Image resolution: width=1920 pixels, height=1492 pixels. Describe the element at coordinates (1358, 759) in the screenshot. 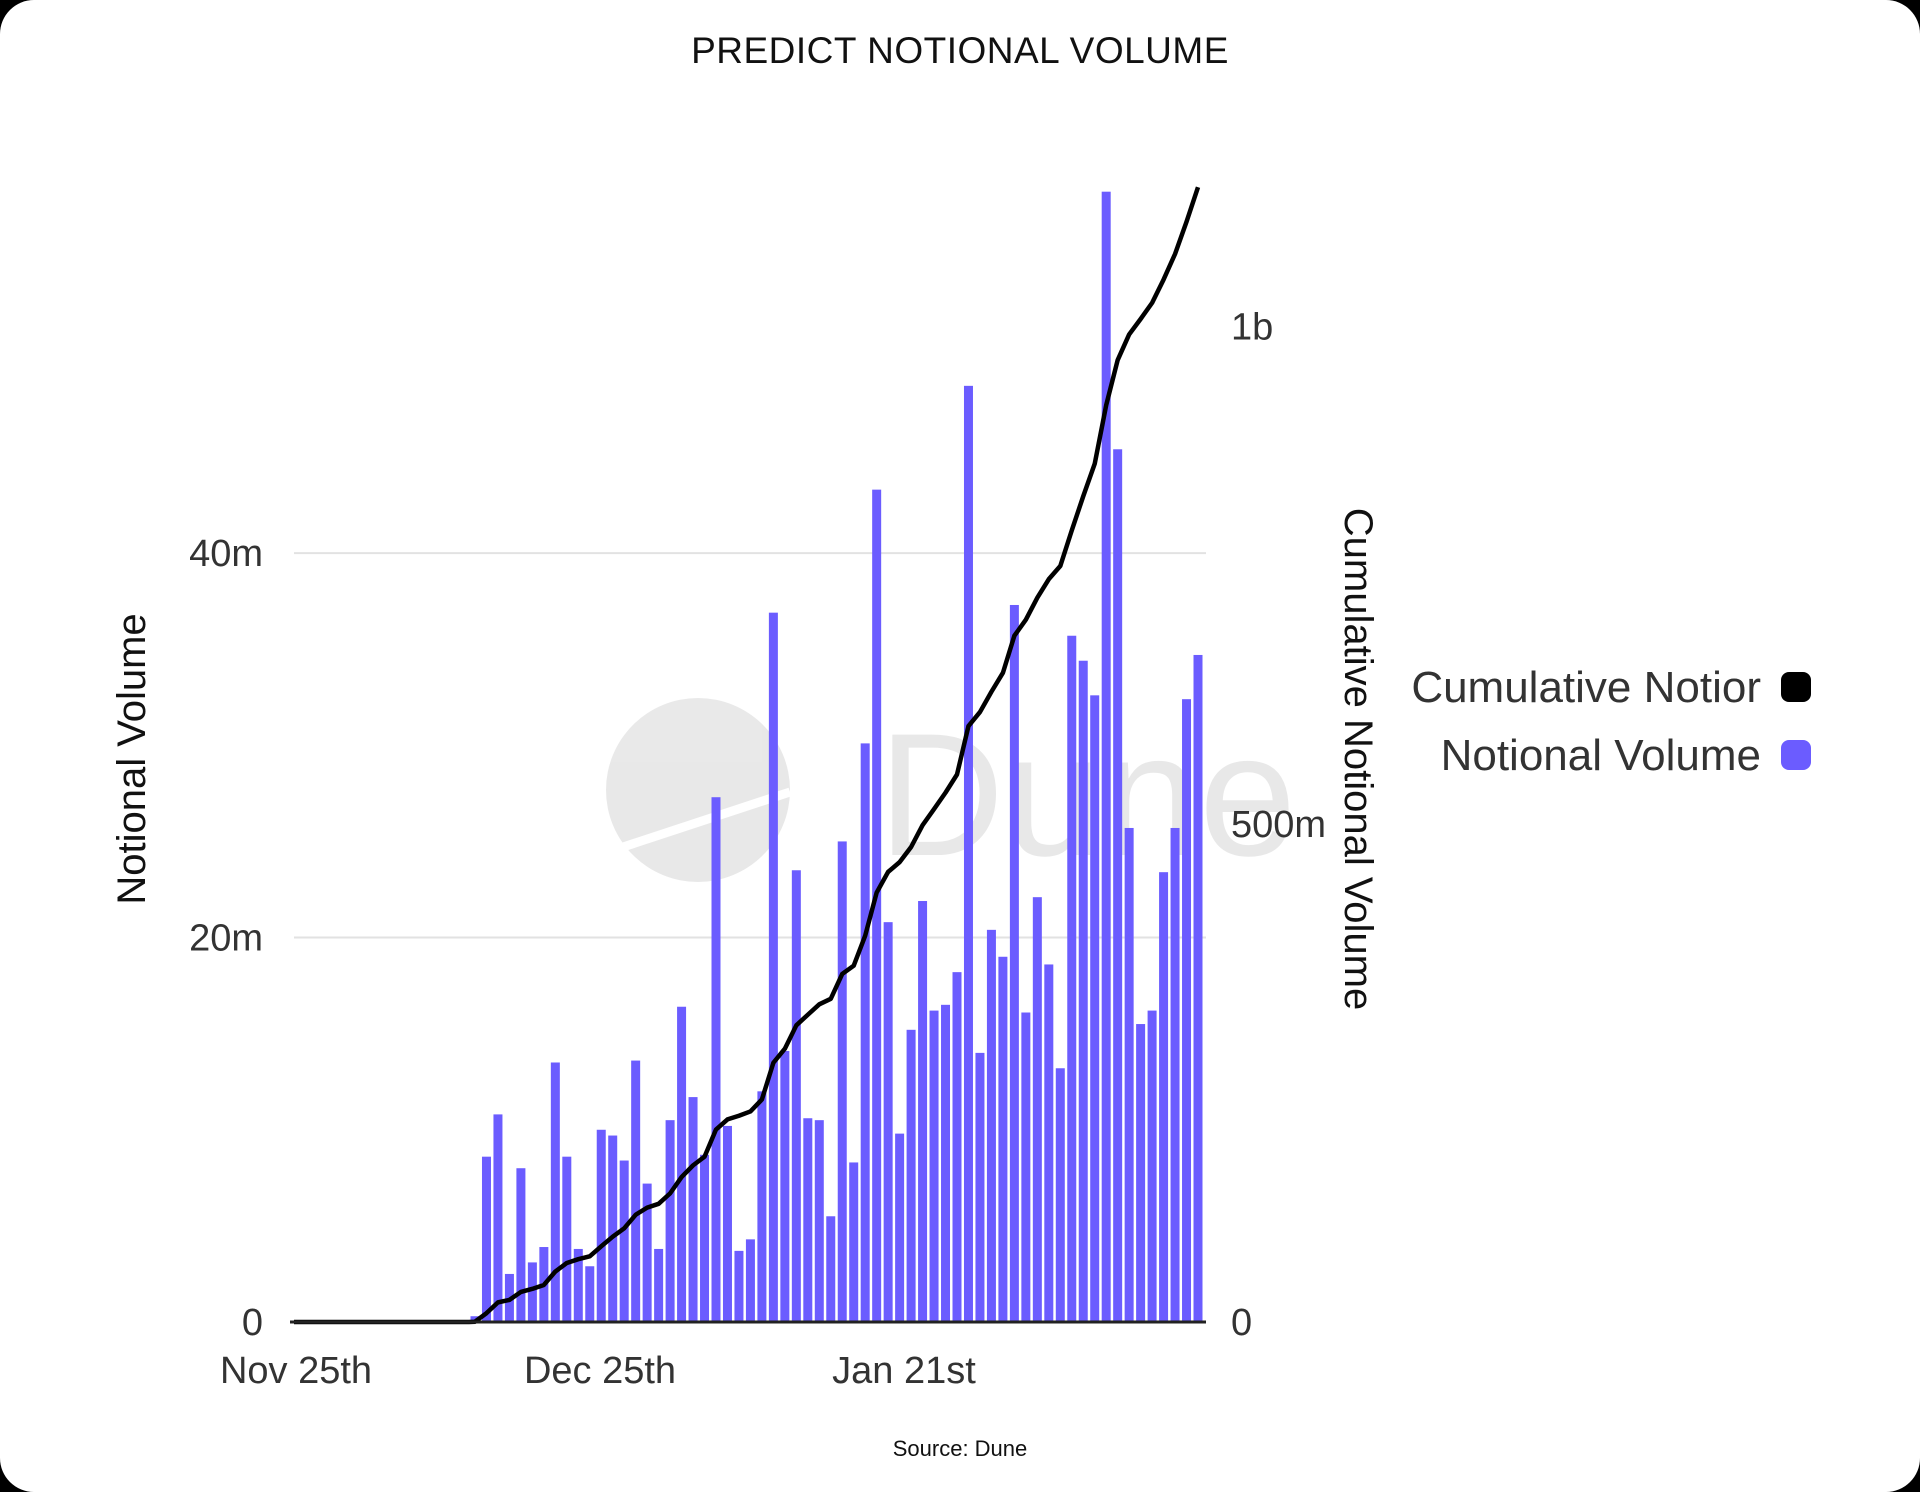

I see `y-right-axis-title: Cumulative Notional Volume` at that location.